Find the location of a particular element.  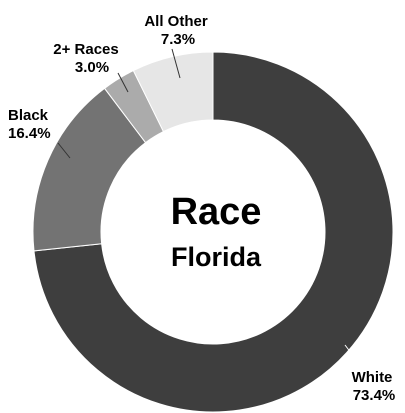

chart-subtitle: Florida is located at coordinates (216, 257).